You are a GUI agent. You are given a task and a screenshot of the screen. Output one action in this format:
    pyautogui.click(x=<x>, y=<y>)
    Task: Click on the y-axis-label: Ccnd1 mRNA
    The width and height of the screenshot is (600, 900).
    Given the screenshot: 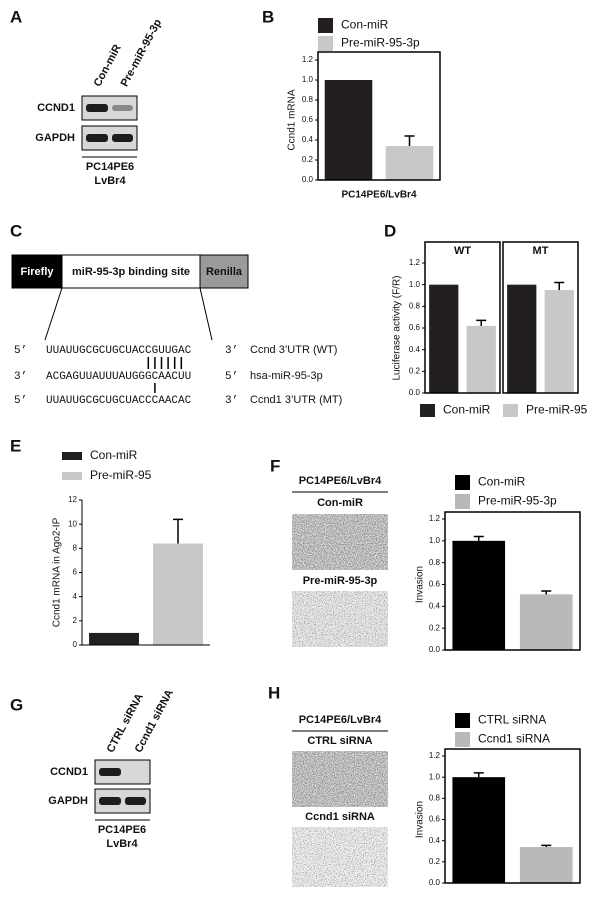 What is the action you would take?
    pyautogui.click(x=292, y=119)
    